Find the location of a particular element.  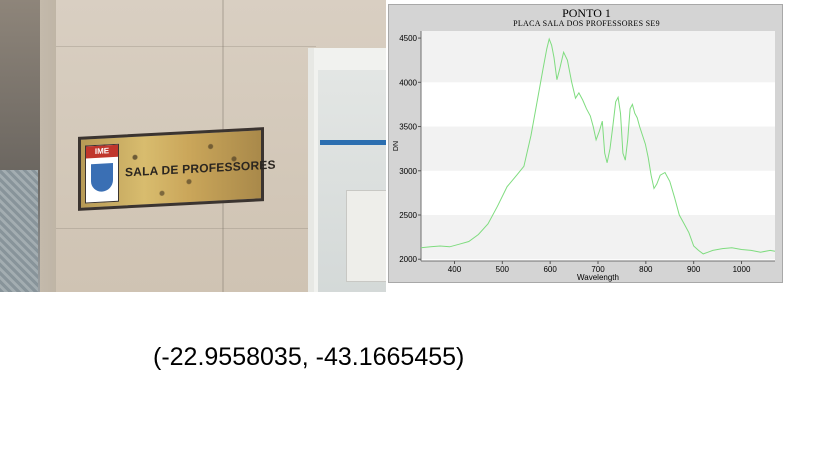

chart-subtitle: PLACA SALA DOS PROFESSORES SE9 is located at coordinates (586, 23).